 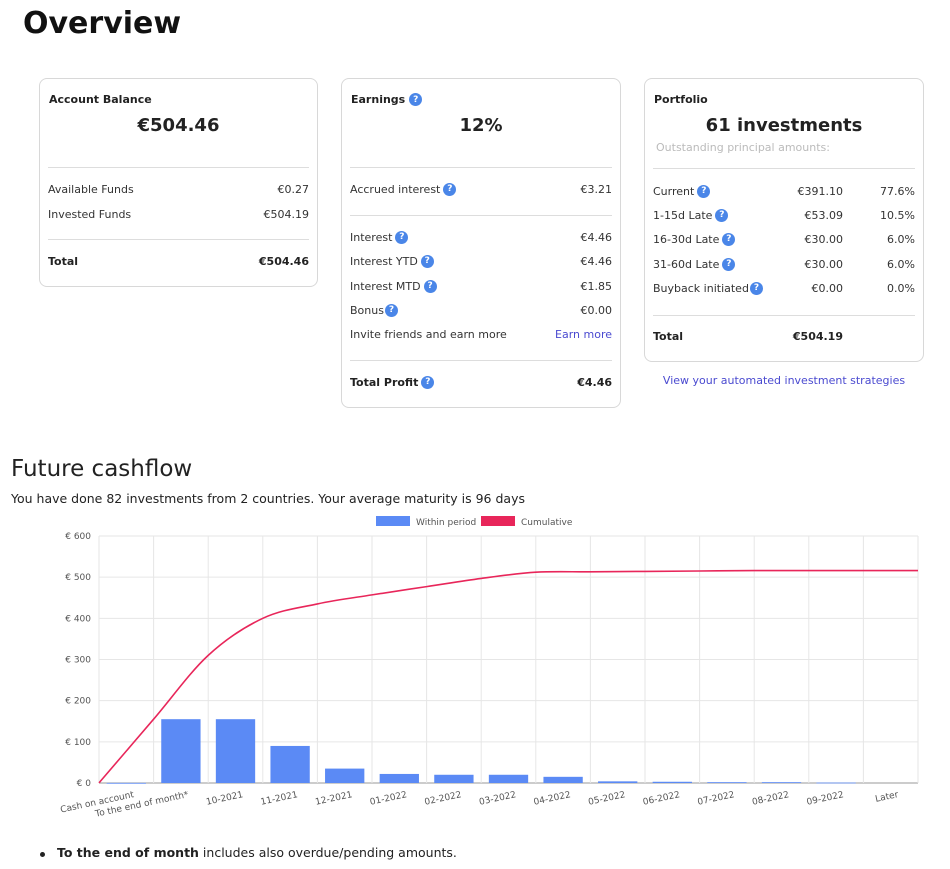 What do you see at coordinates (827, 288) in the screenshot?
I see `buyback-value: €0.00` at bounding box center [827, 288].